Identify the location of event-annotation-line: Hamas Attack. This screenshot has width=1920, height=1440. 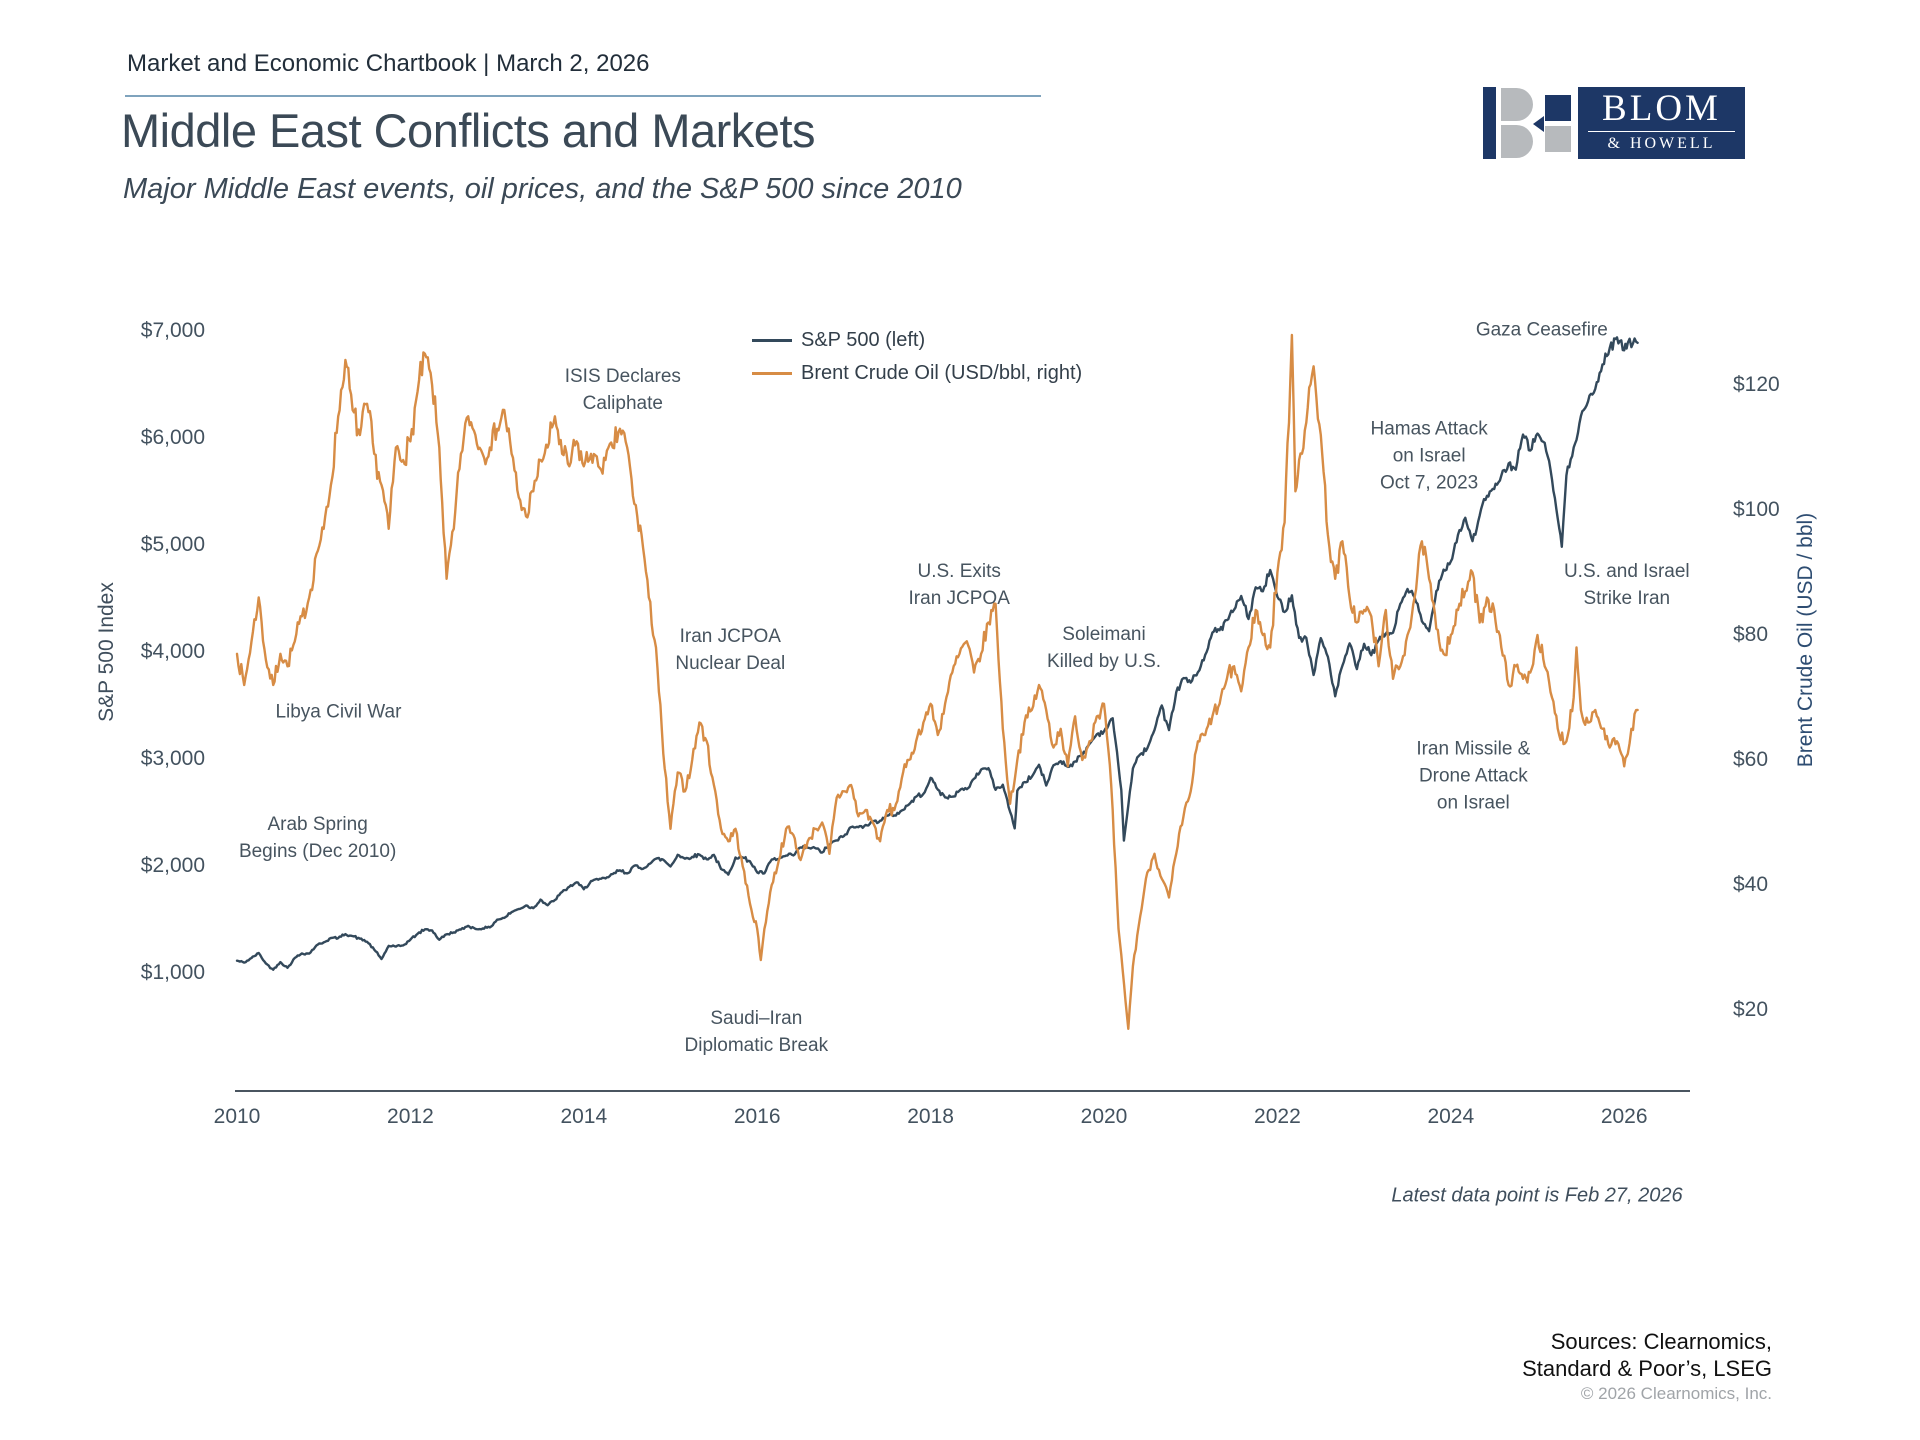
(1429, 429).